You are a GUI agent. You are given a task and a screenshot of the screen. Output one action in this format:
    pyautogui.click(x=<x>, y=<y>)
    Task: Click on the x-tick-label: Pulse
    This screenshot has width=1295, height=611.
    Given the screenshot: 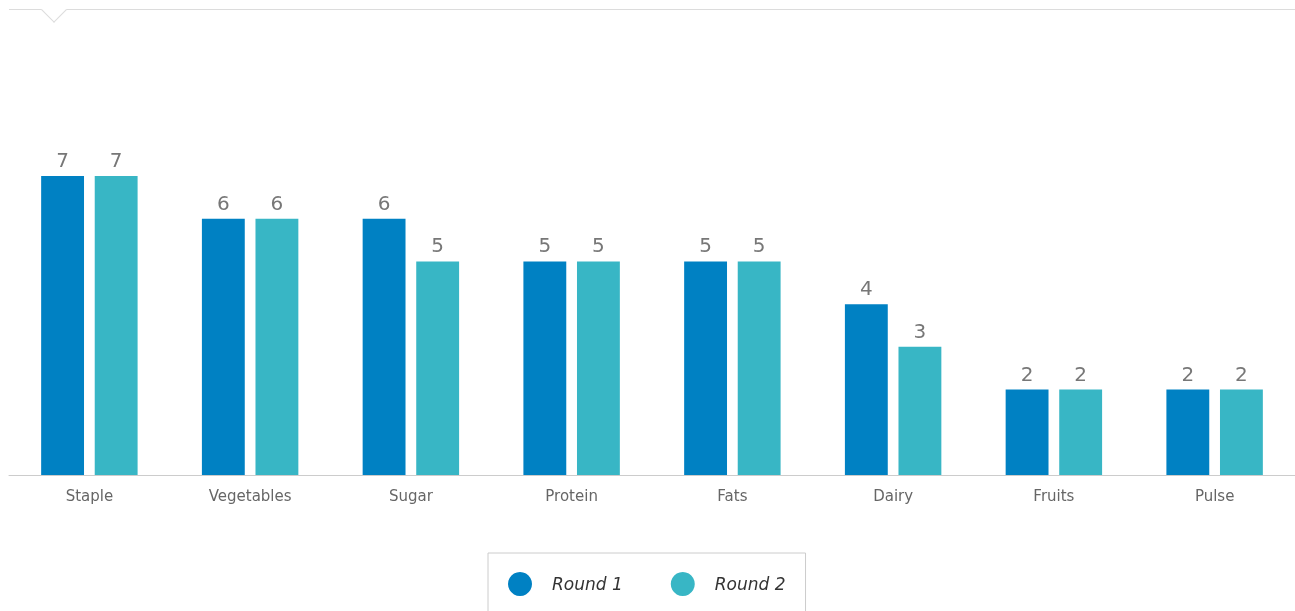 What is the action you would take?
    pyautogui.click(x=1214, y=495)
    